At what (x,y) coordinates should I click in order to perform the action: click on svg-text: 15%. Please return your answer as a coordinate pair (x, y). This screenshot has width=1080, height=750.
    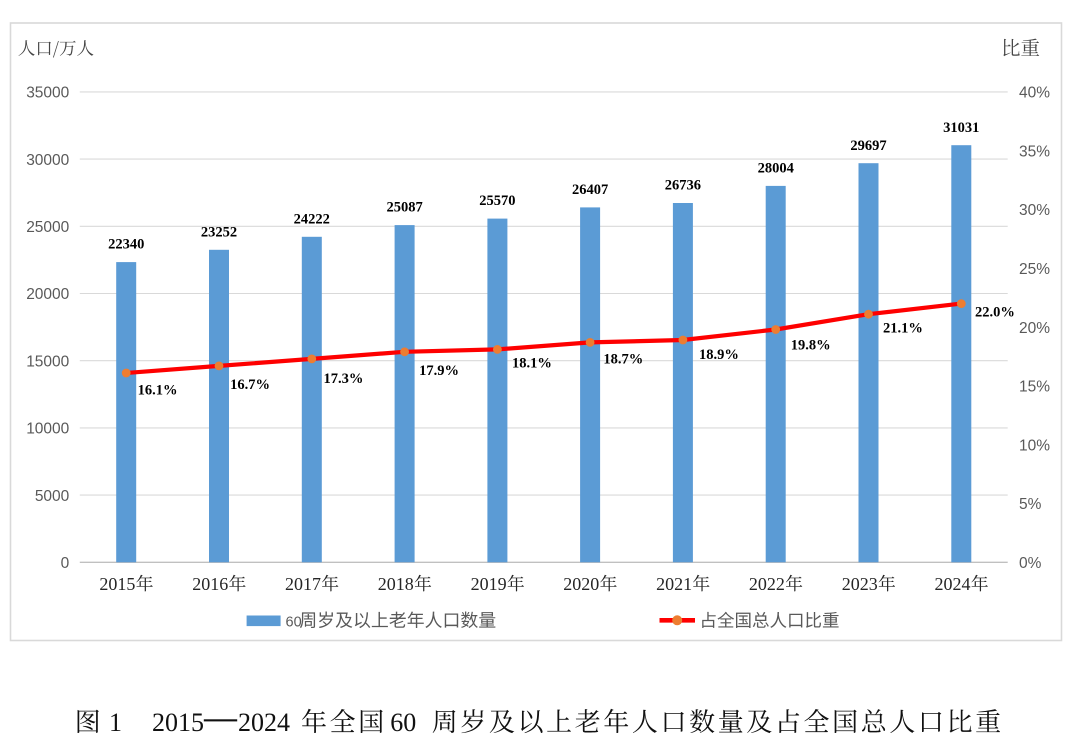
    Looking at the image, I should click on (1034, 387).